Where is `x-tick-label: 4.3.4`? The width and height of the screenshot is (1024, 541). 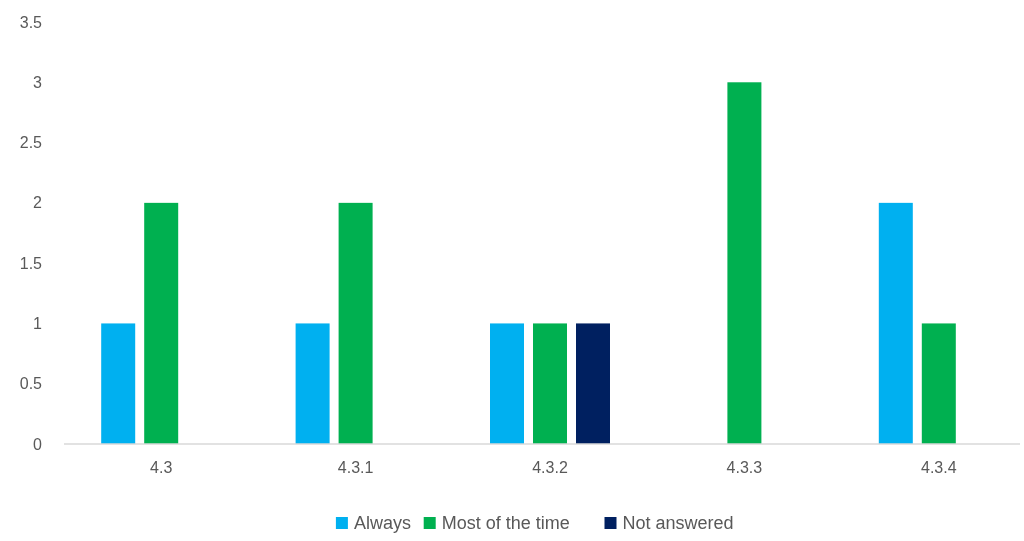 x-tick-label: 4.3.4 is located at coordinates (939, 467).